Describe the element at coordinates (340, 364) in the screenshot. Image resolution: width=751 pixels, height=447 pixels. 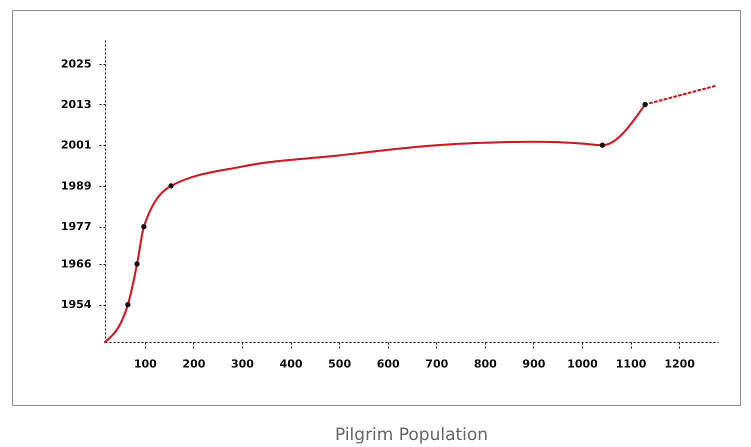
I see `x-tick-label: 500` at that location.